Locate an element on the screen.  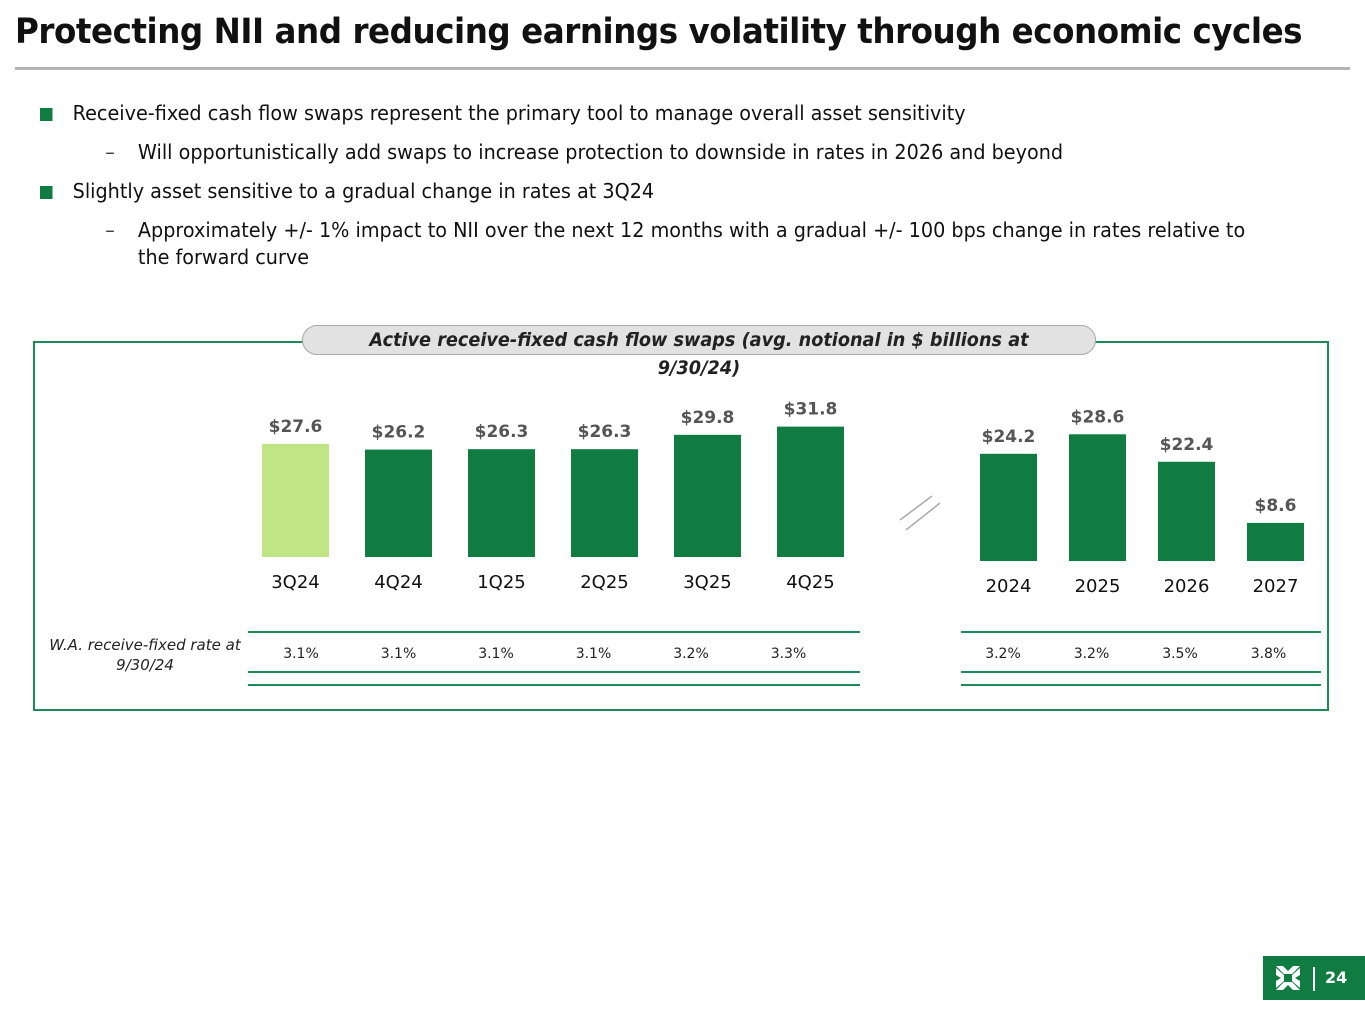
footer-badge: 24 is located at coordinates (1314, 978).